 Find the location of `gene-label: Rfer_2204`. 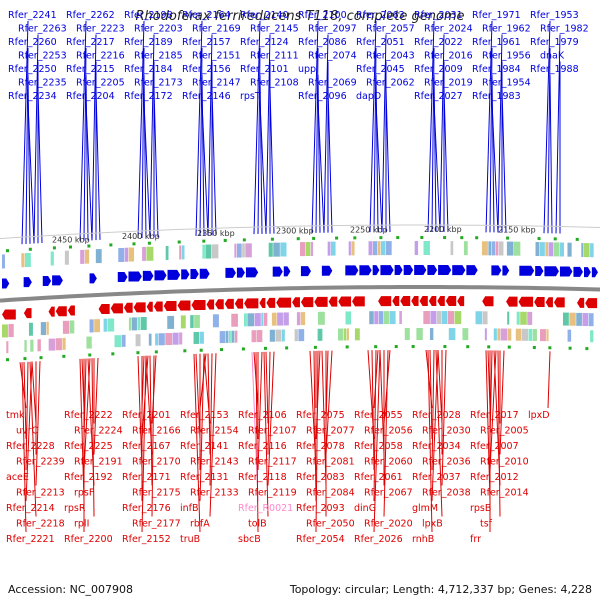

gene-label: Rfer_2204 is located at coordinates (90, 96).